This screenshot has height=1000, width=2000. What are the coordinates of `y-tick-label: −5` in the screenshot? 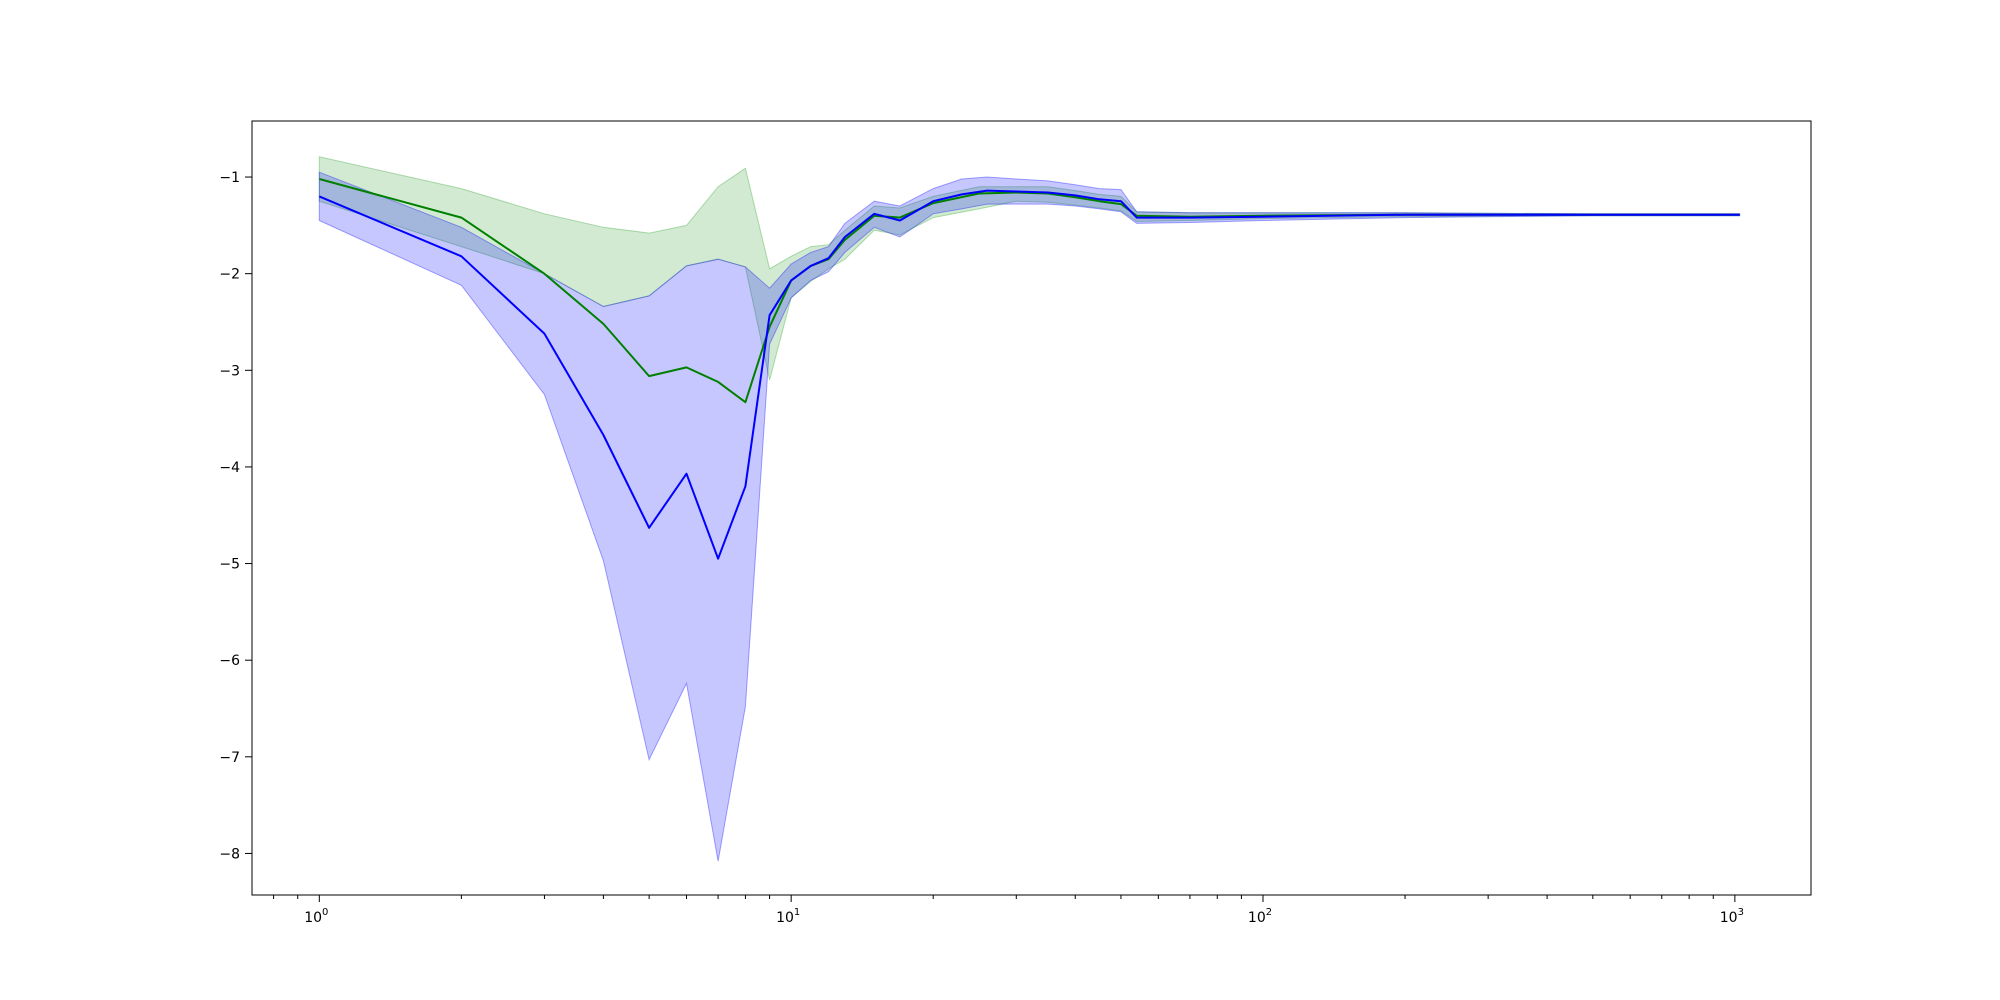 It's located at (229, 565).